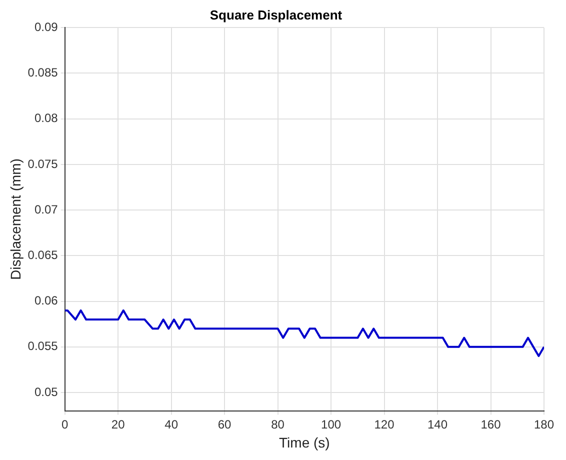 The width and height of the screenshot is (566, 460). What do you see at coordinates (278, 424) in the screenshot?
I see `x-tick-label: 80` at bounding box center [278, 424].